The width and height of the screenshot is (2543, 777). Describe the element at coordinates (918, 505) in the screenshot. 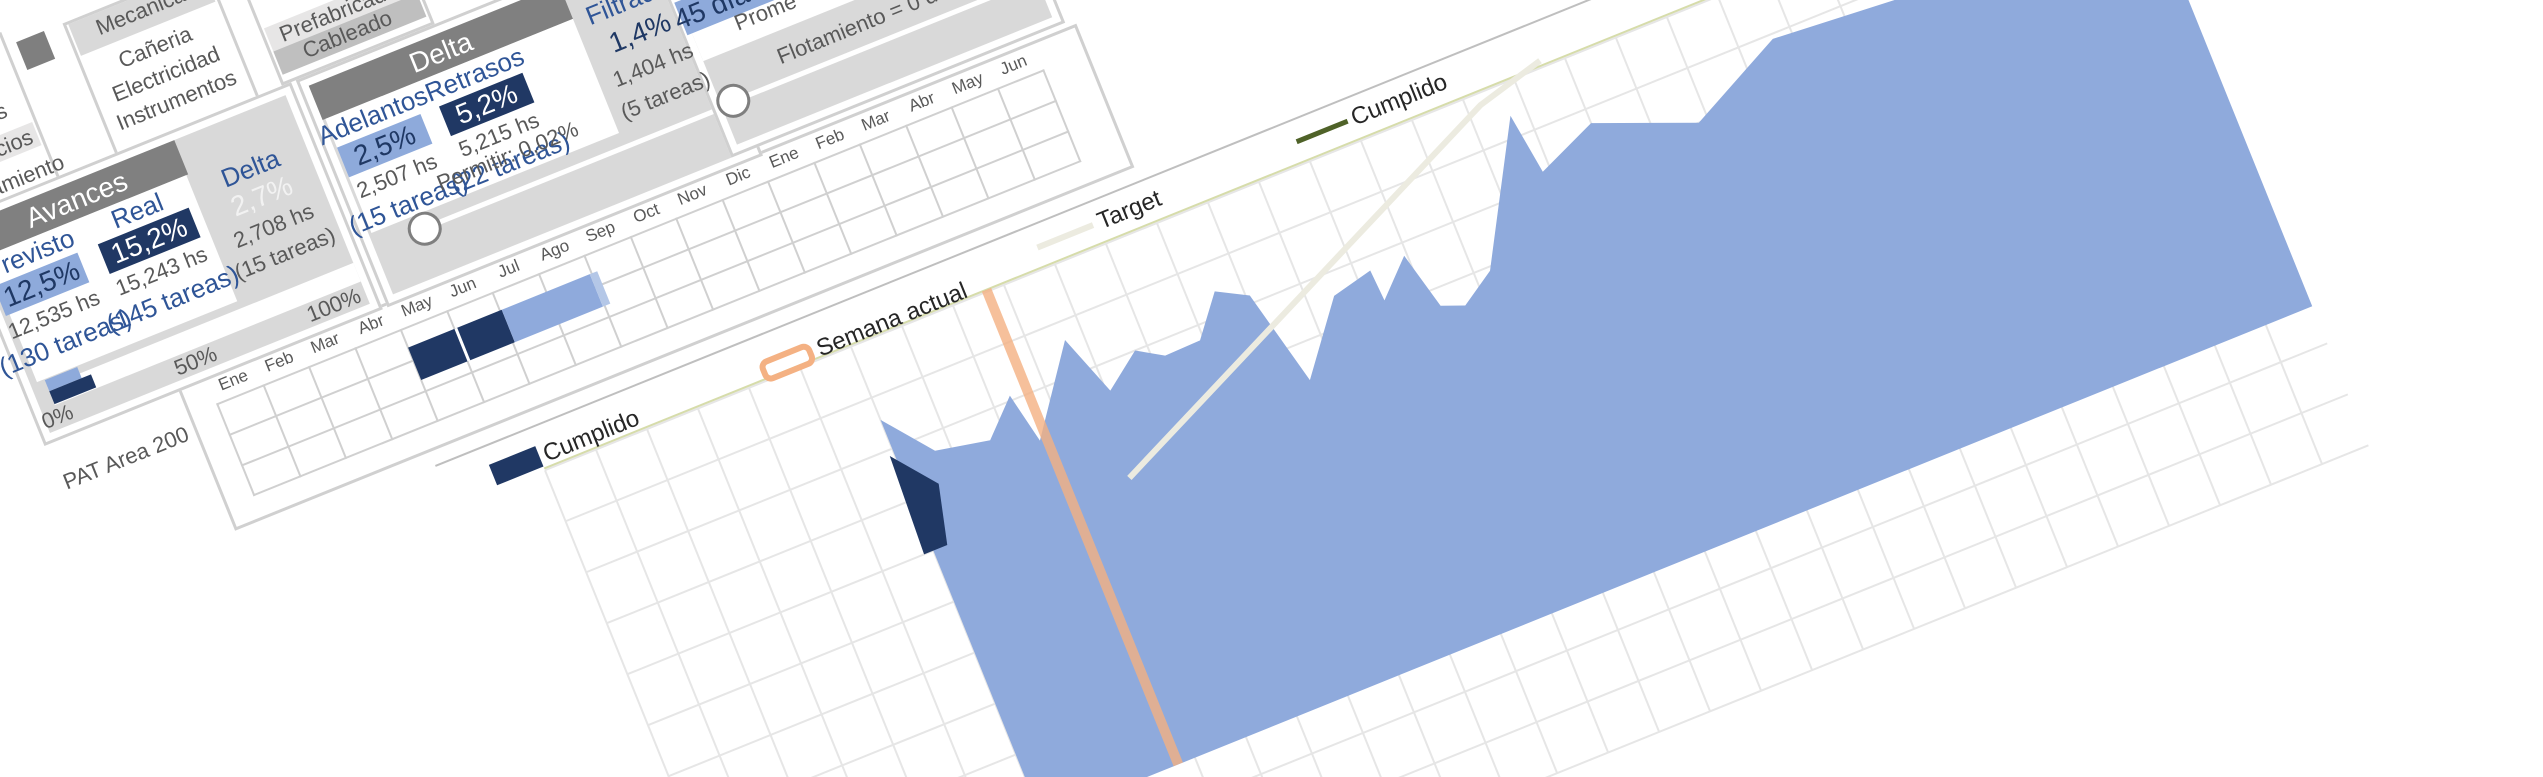

I see `area-series-dark` at that location.